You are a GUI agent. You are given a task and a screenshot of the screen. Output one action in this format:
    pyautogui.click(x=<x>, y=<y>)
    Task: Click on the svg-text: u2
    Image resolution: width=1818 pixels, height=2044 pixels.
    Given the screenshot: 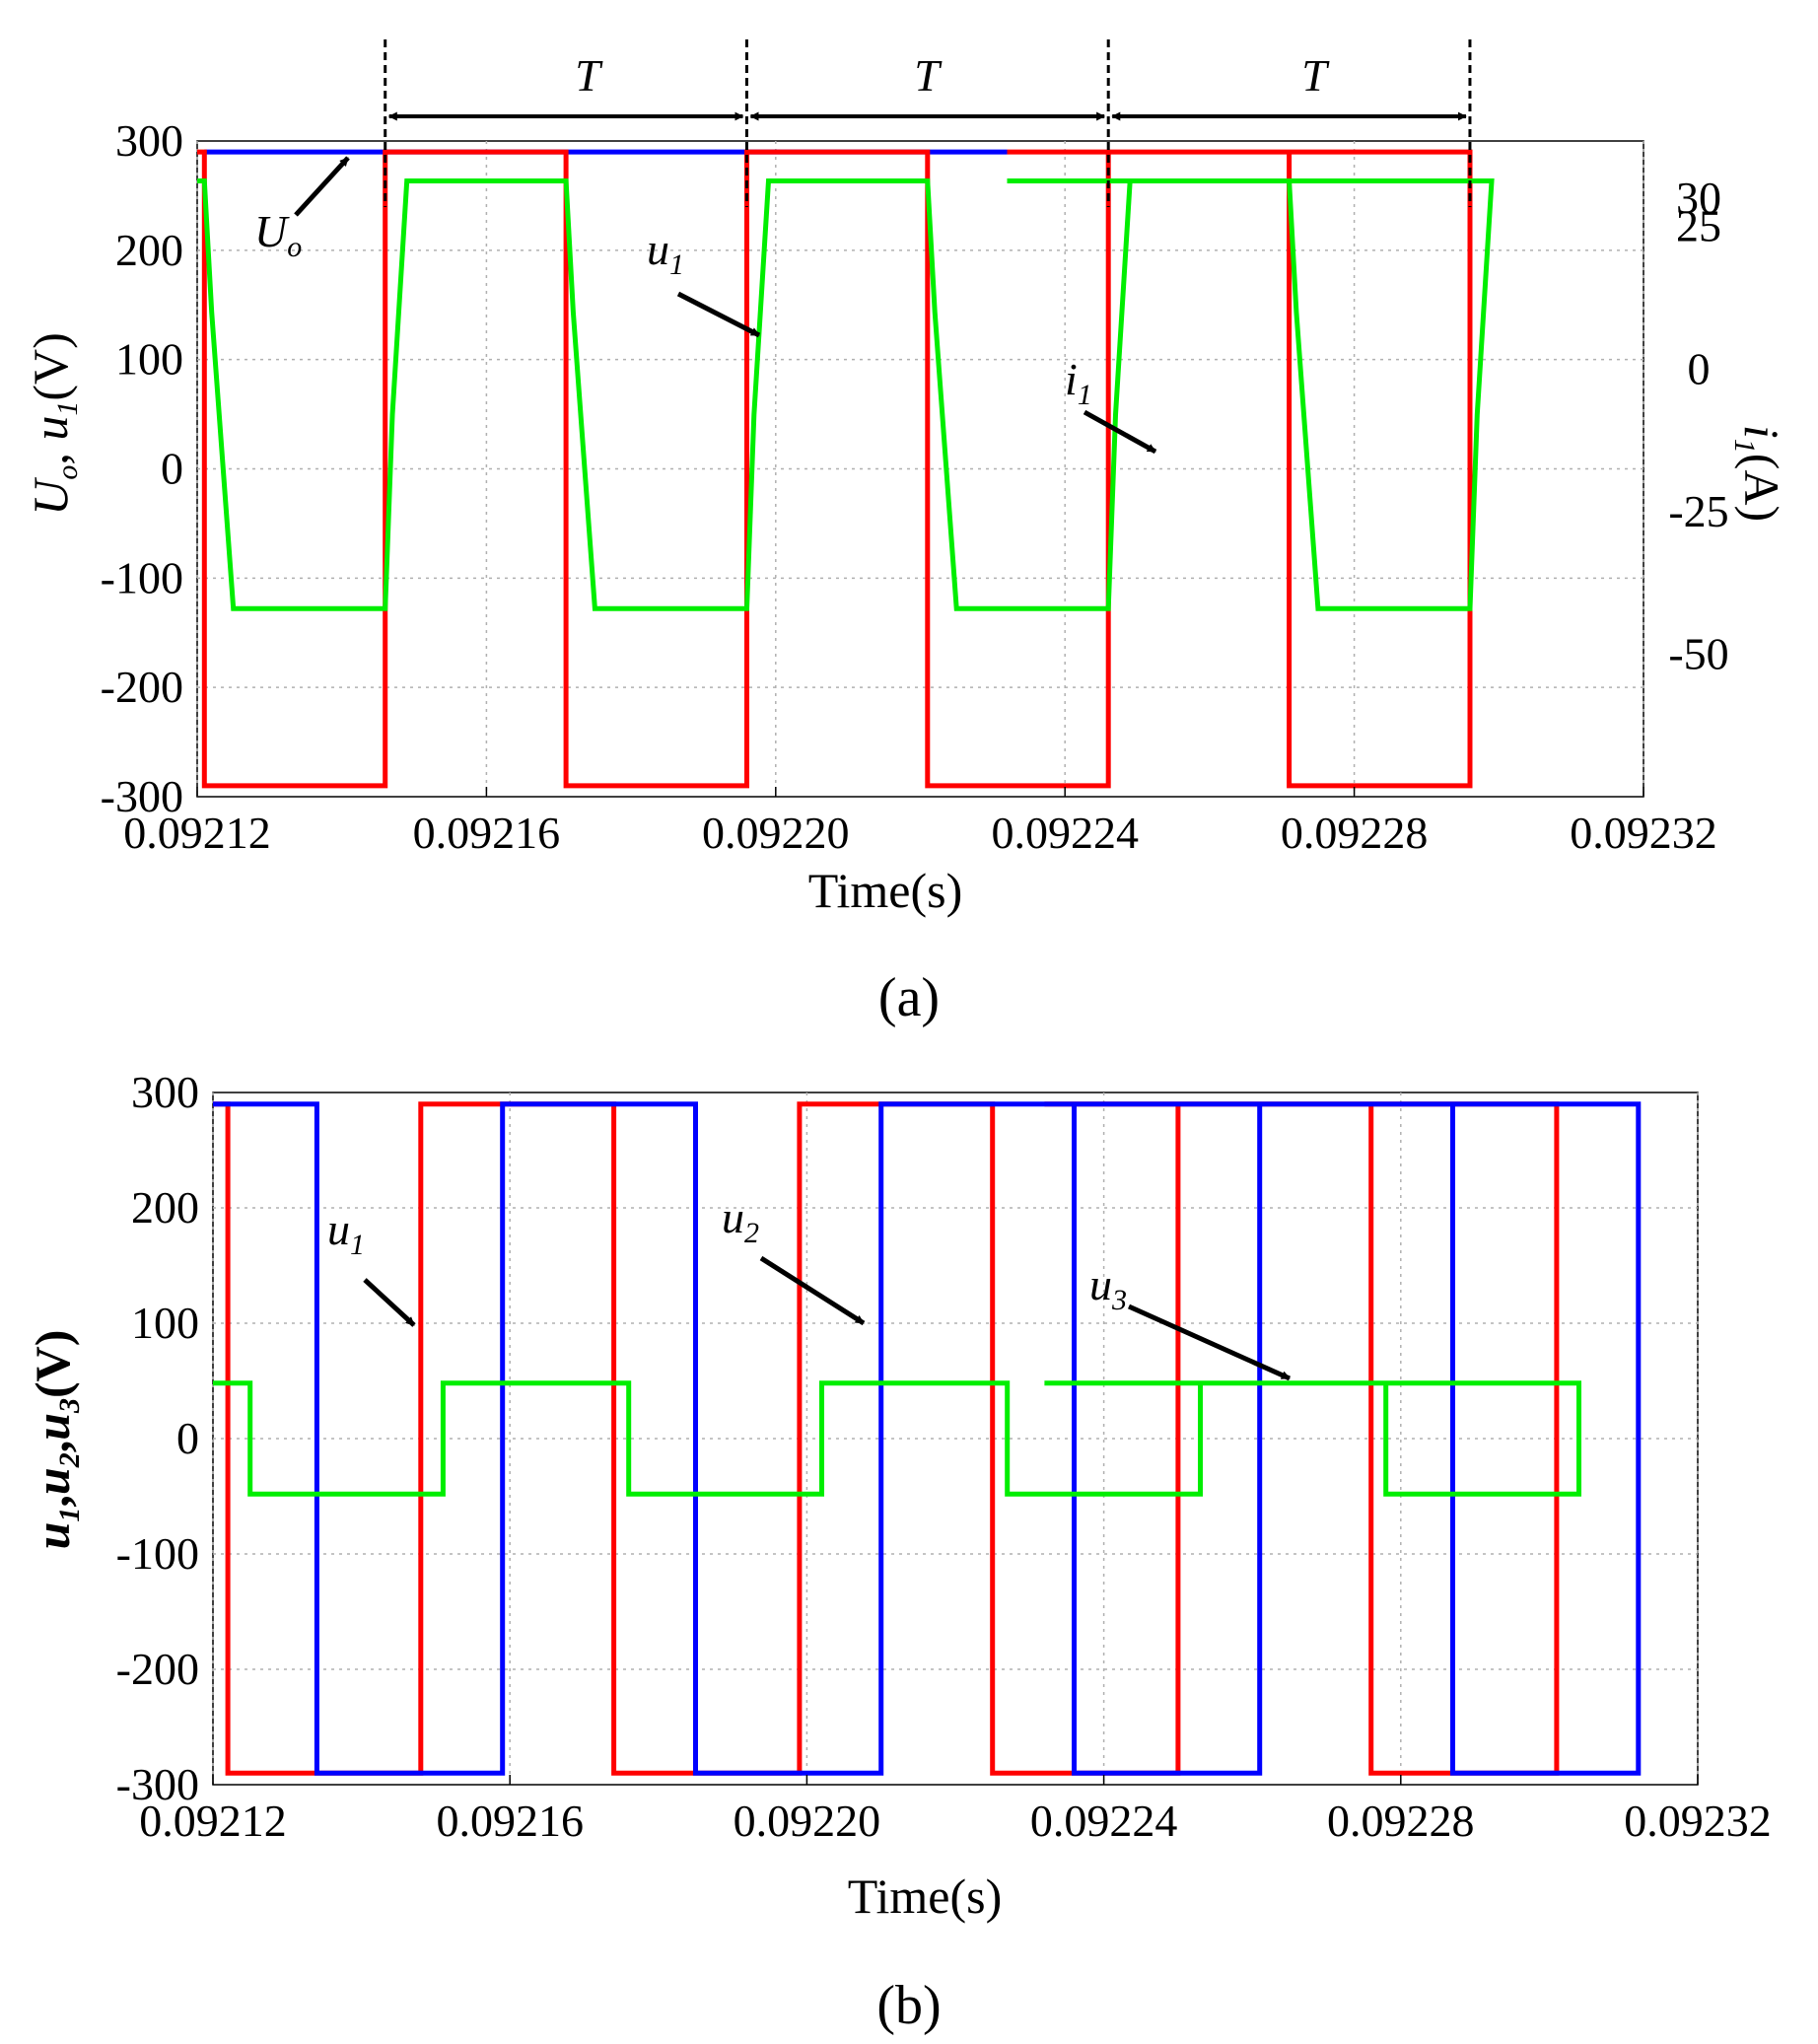 What is the action you would take?
    pyautogui.click(x=740, y=1220)
    